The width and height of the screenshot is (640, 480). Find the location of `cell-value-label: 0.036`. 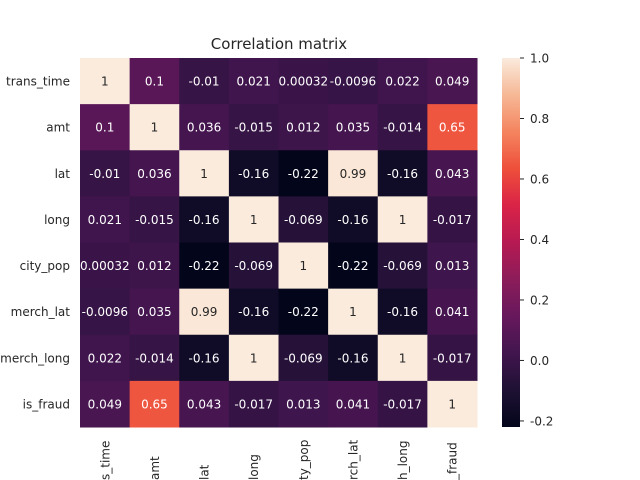

cell-value-label: 0.036 is located at coordinates (204, 128).